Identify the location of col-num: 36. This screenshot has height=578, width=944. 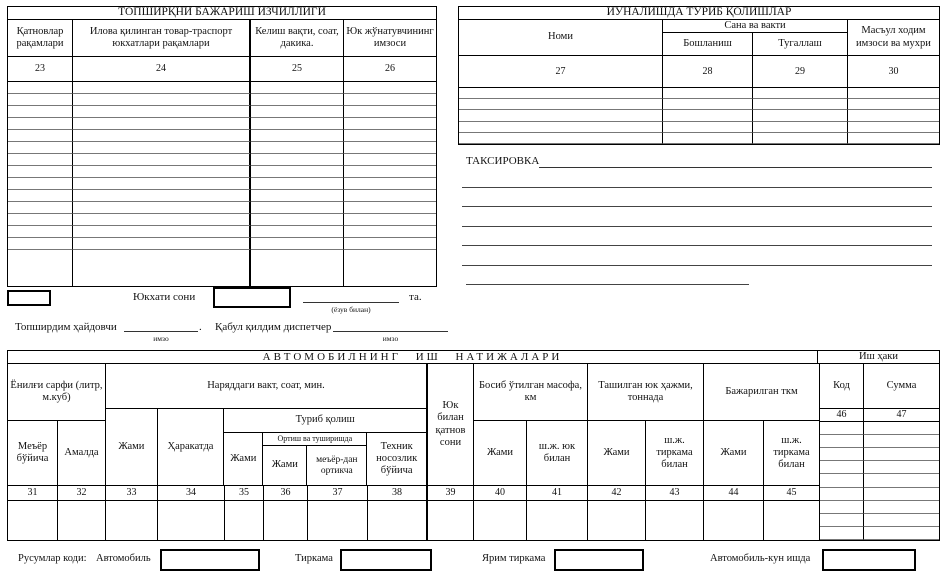
(286, 493).